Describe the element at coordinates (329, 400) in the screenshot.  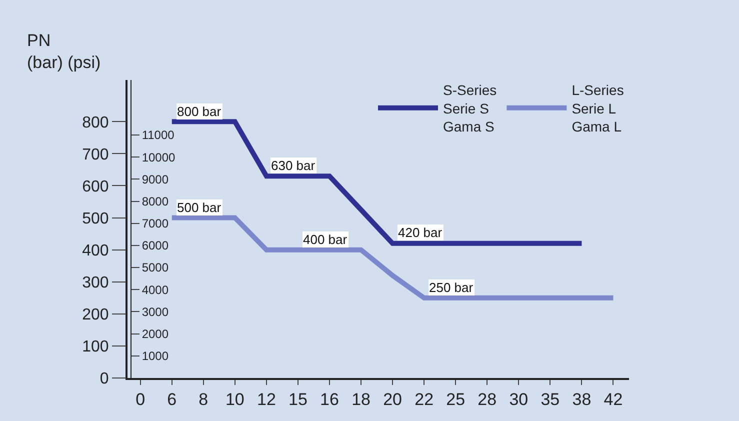
I see `x-tick-label: 16` at that location.